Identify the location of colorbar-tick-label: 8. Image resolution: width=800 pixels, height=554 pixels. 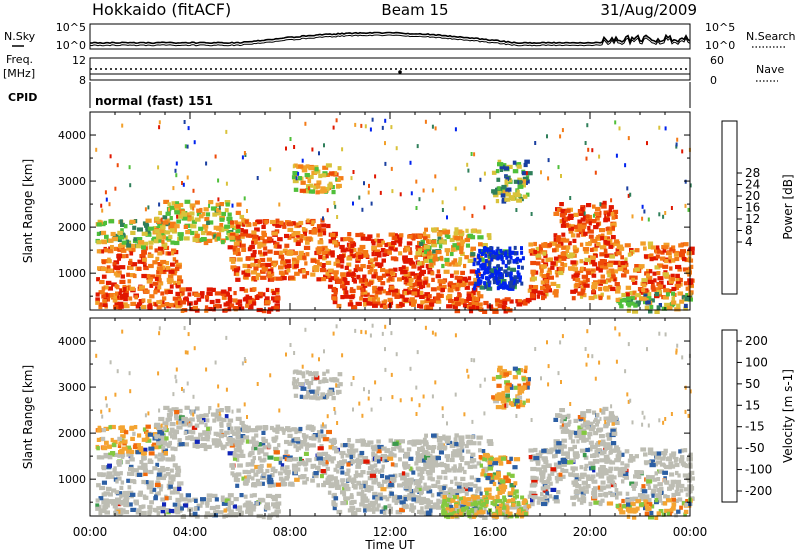
(749, 231).